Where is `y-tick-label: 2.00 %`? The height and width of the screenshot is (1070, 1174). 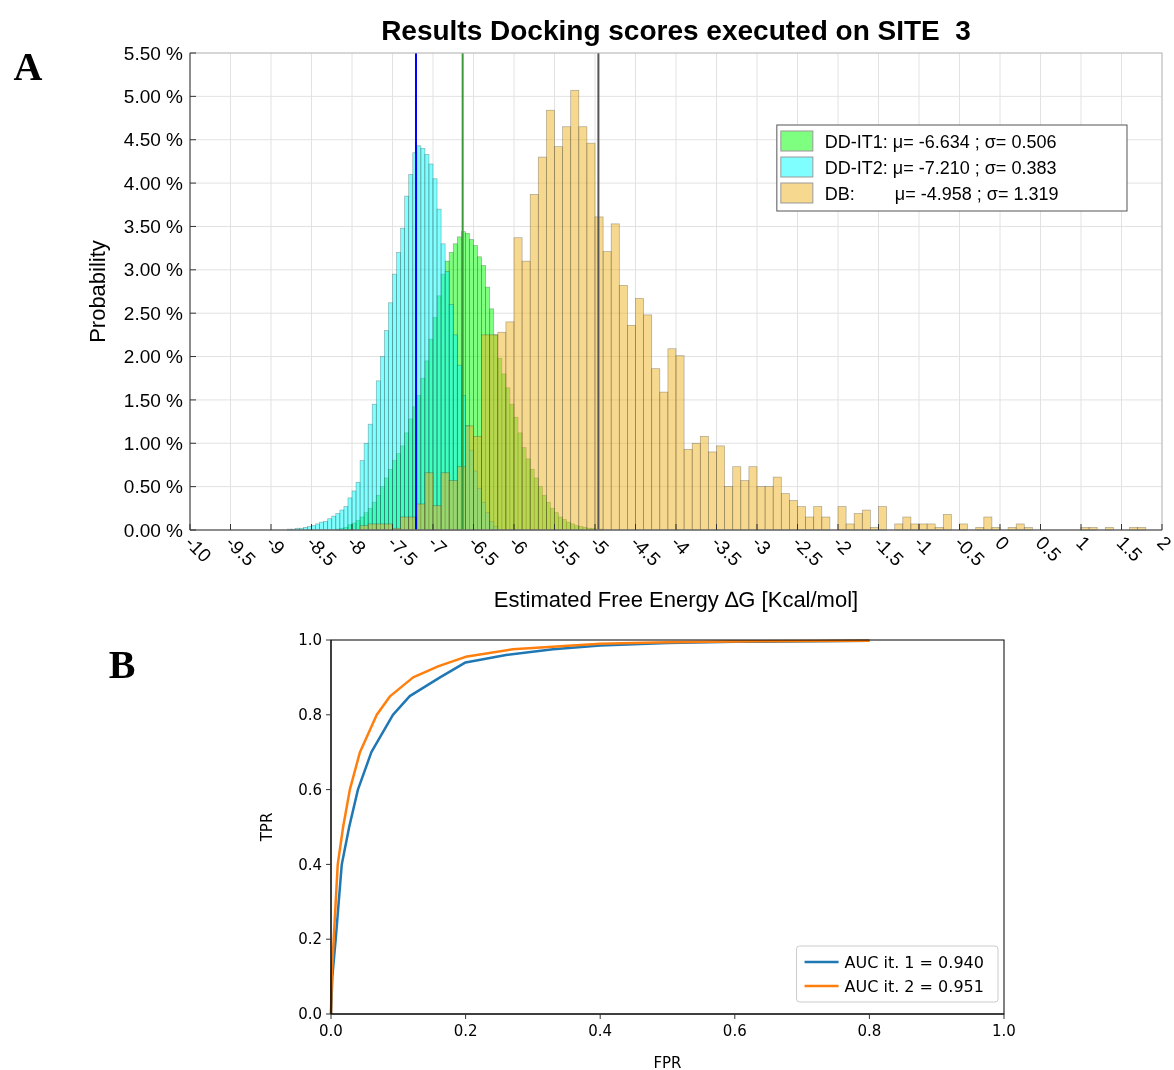
y-tick-label: 2.00 % is located at coordinates (153, 357).